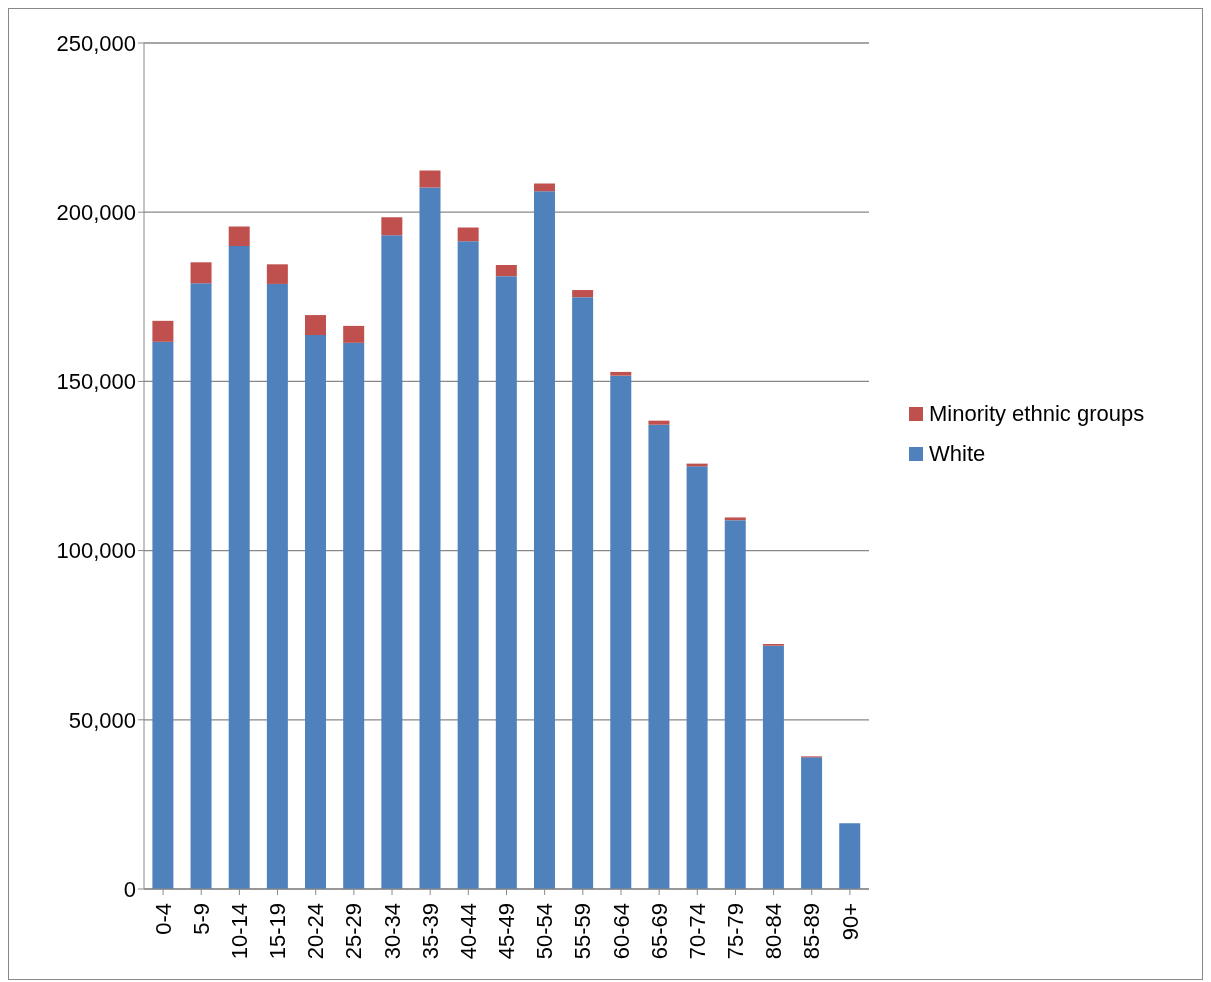 This screenshot has width=1211, height=982. What do you see at coordinates (621, 931) in the screenshot?
I see `x-tick-label: 60-64` at bounding box center [621, 931].